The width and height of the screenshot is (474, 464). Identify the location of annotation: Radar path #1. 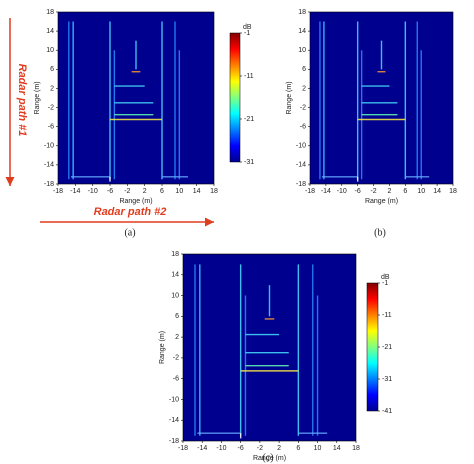
(22, 100).